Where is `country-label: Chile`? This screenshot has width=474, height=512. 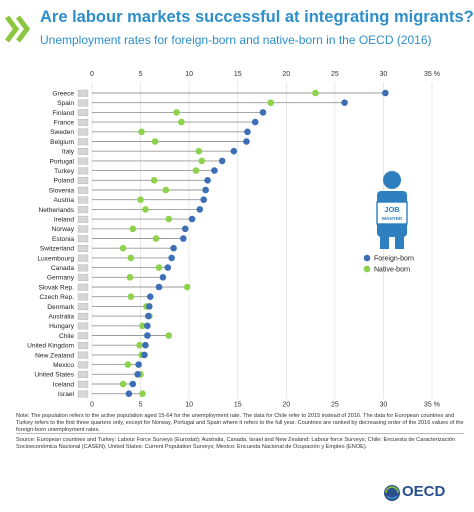
country-label: Chile is located at coordinates (66, 336).